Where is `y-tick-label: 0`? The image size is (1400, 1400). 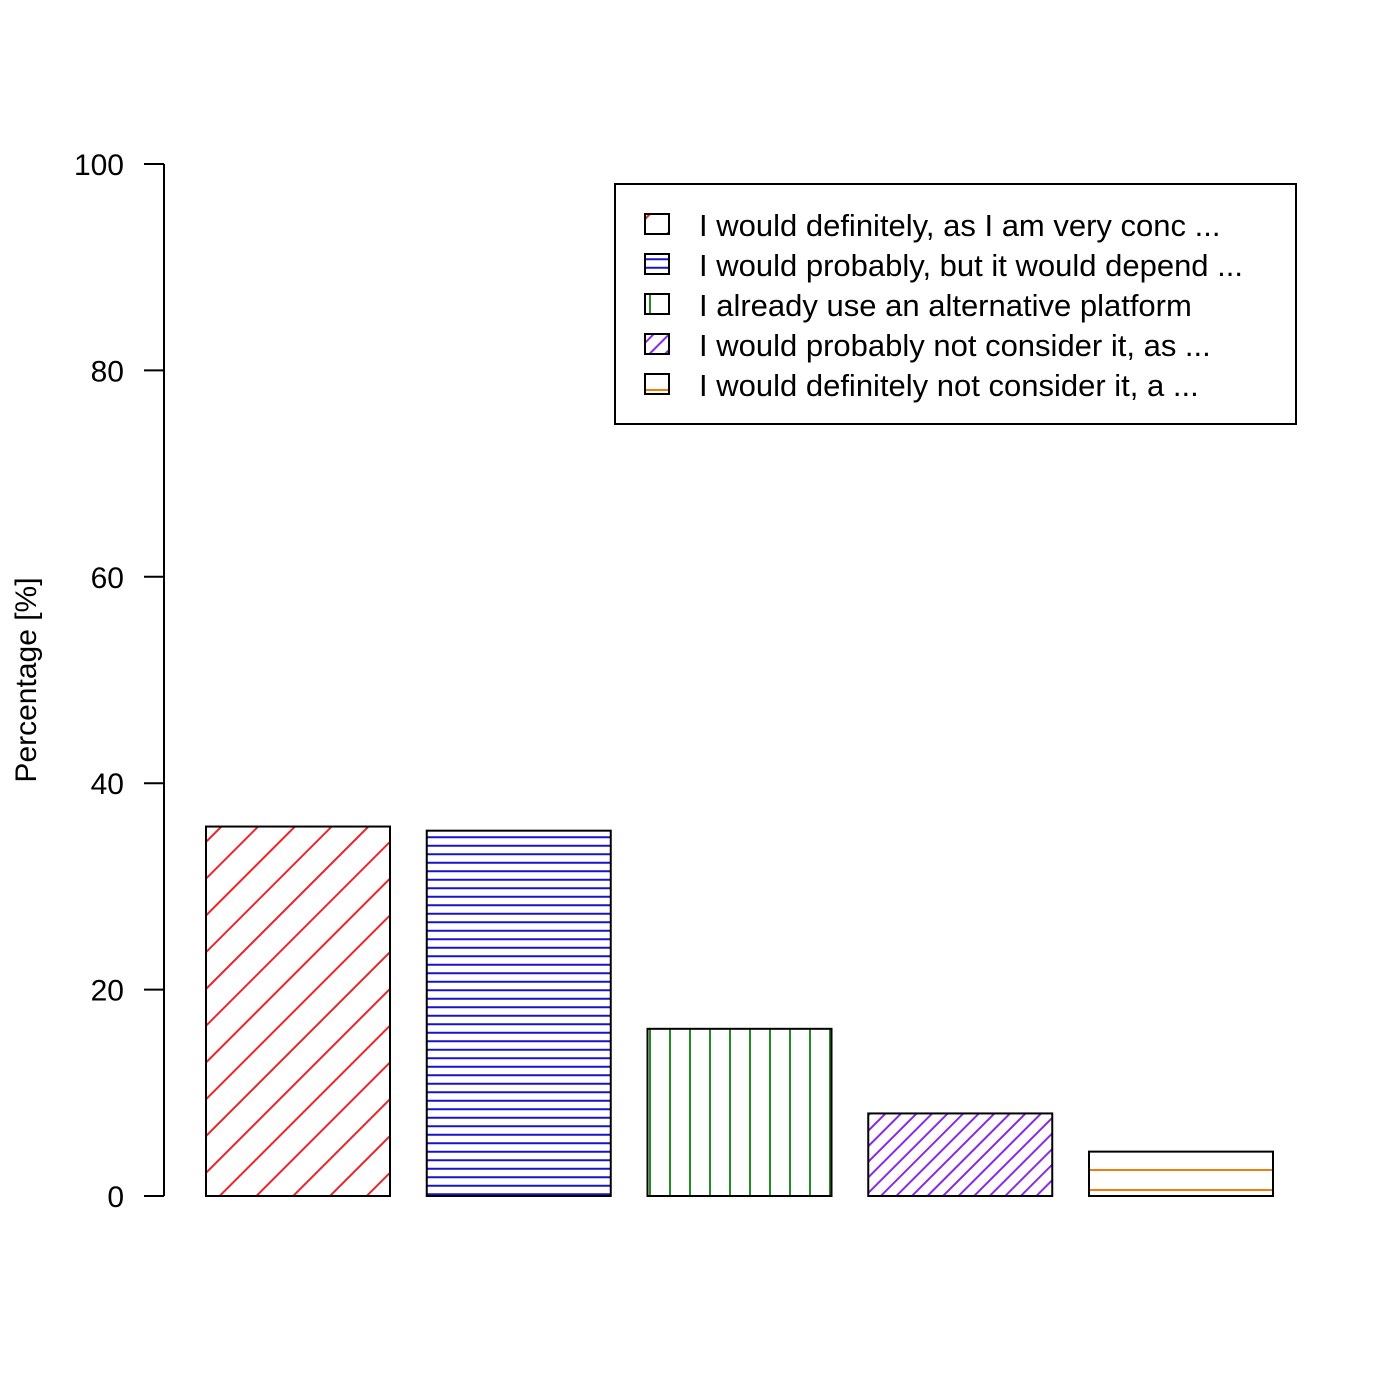
y-tick-label: 0 is located at coordinates (115, 1197).